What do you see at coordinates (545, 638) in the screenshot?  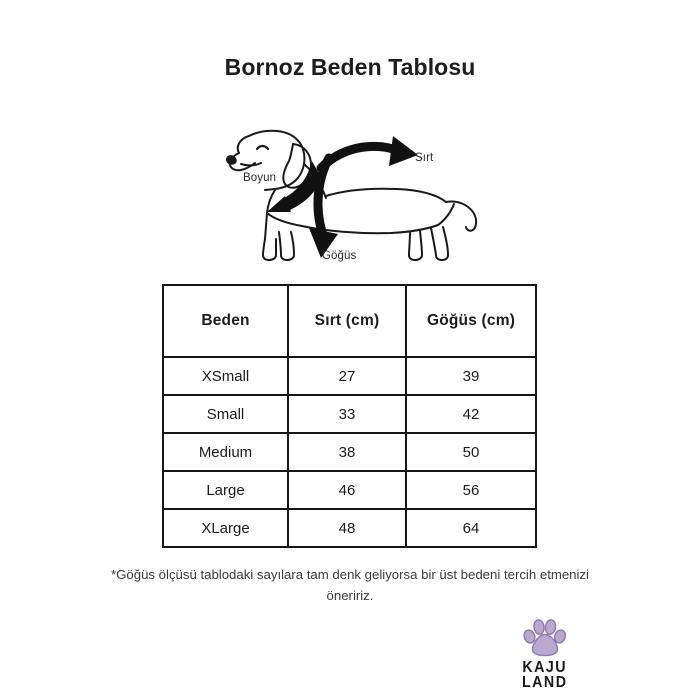 I see `paw-print-icon` at bounding box center [545, 638].